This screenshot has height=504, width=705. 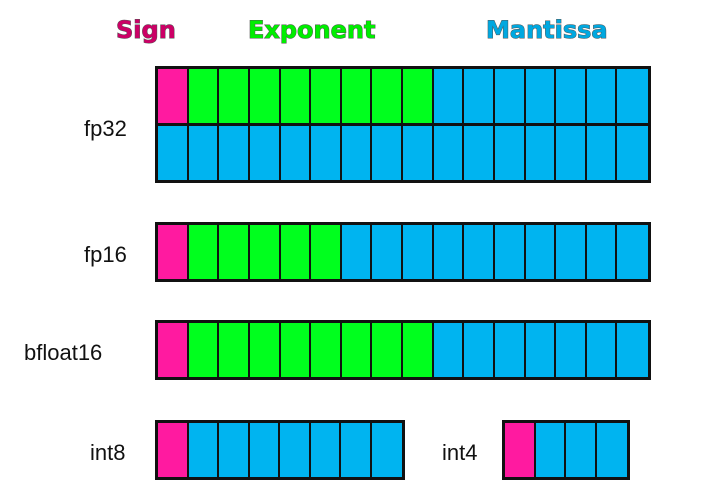 I want to click on int4-label: int4, so click(x=460, y=452).